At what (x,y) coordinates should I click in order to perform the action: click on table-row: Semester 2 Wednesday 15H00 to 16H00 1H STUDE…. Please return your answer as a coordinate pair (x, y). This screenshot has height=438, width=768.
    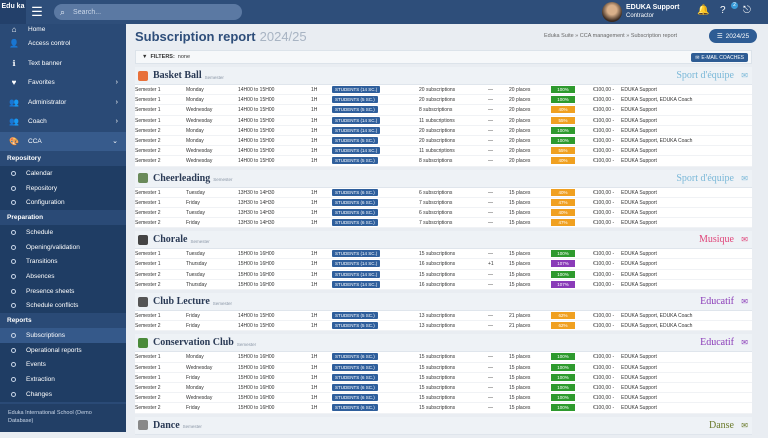
    Looking at the image, I should click on (443, 398).